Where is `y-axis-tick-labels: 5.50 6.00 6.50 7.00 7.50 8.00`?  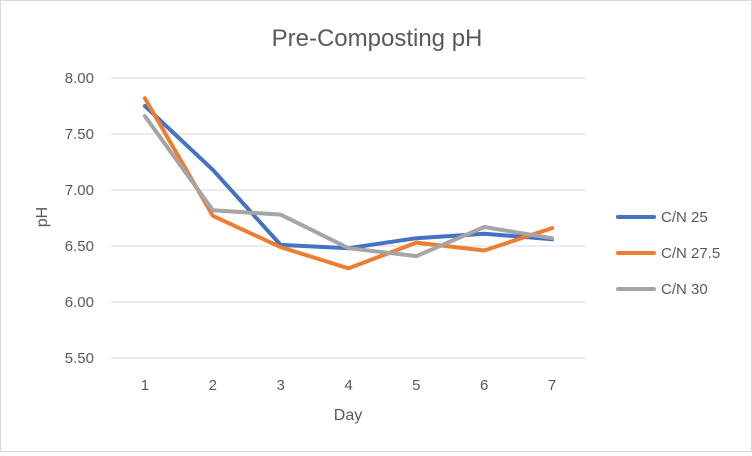
y-axis-tick-labels: 5.50 6.00 6.50 7.00 7.50 8.00 is located at coordinates (79, 218).